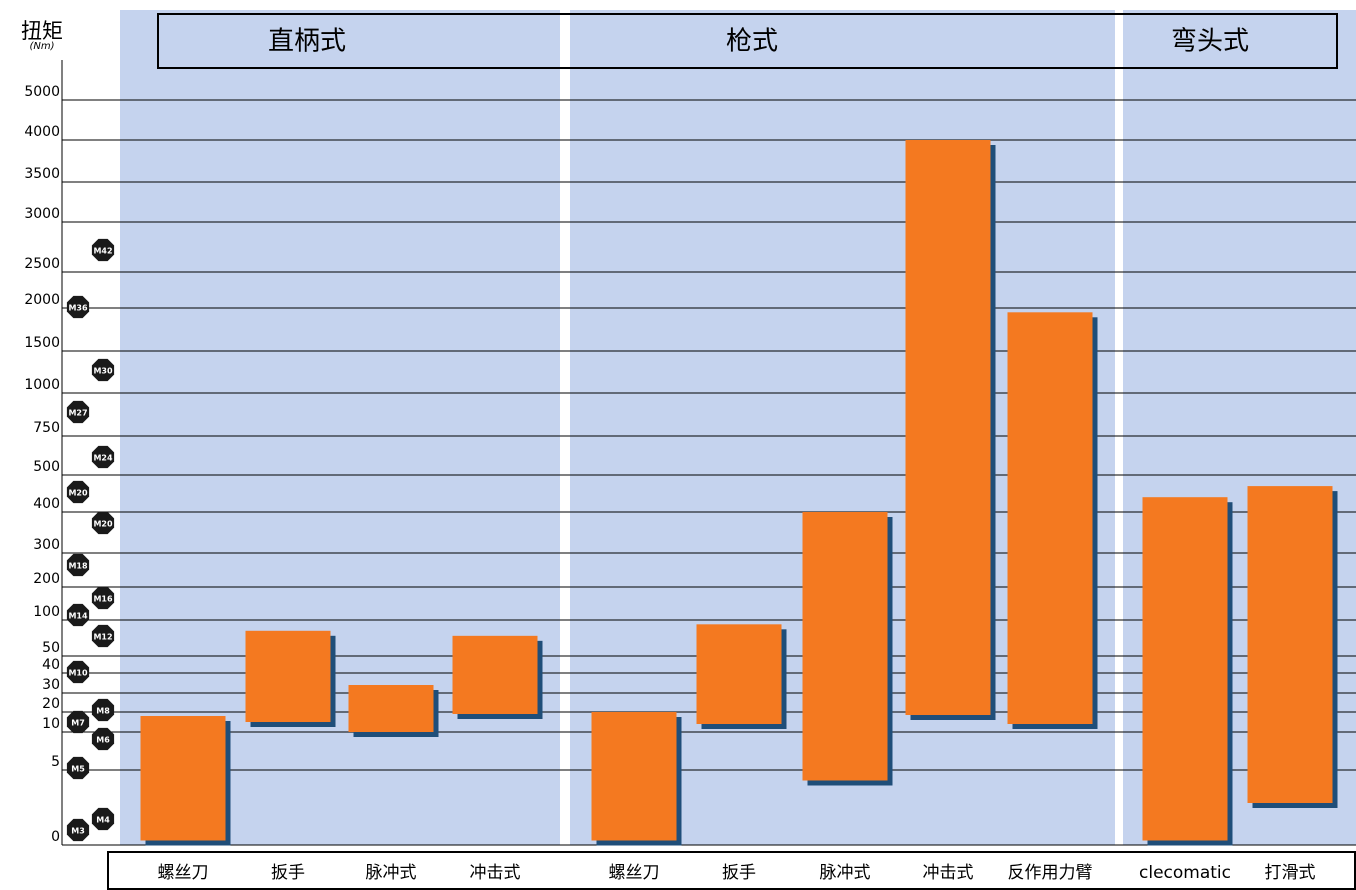  I want to click on group-header-box, so click(747, 41).